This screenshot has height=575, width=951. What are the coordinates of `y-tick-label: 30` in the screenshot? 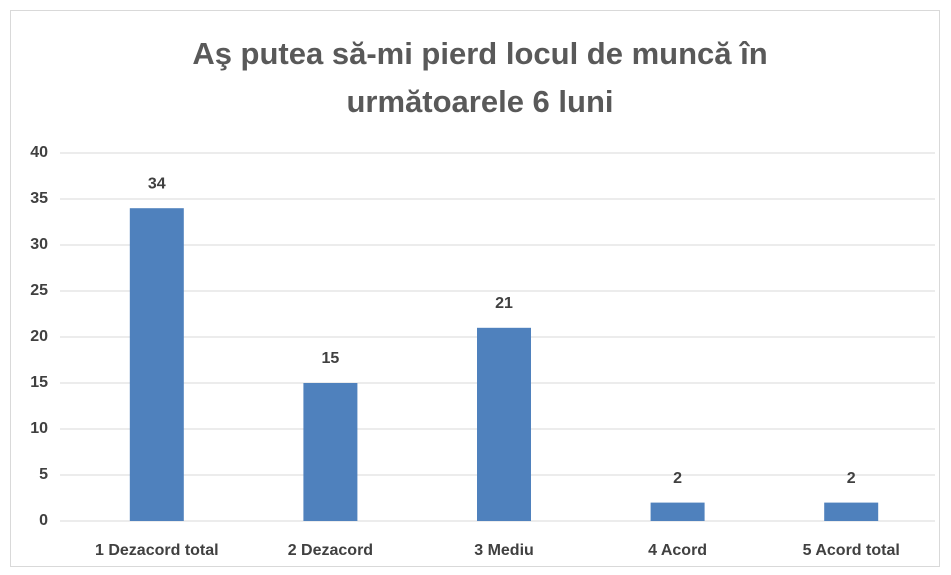 It's located at (39, 244).